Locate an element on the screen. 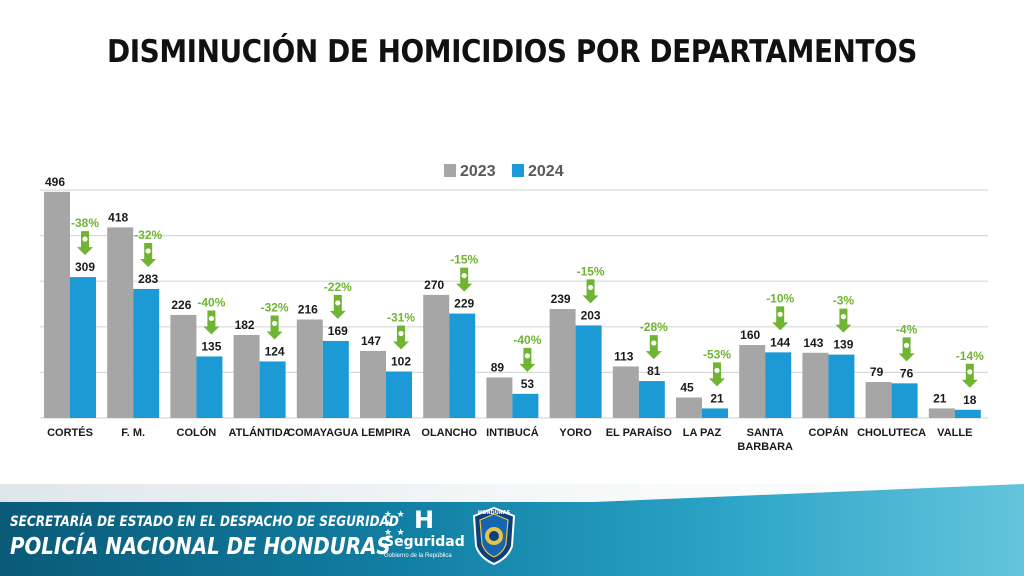 This screenshot has width=1024, height=576. category-label: LEMPIRA is located at coordinates (386, 433).